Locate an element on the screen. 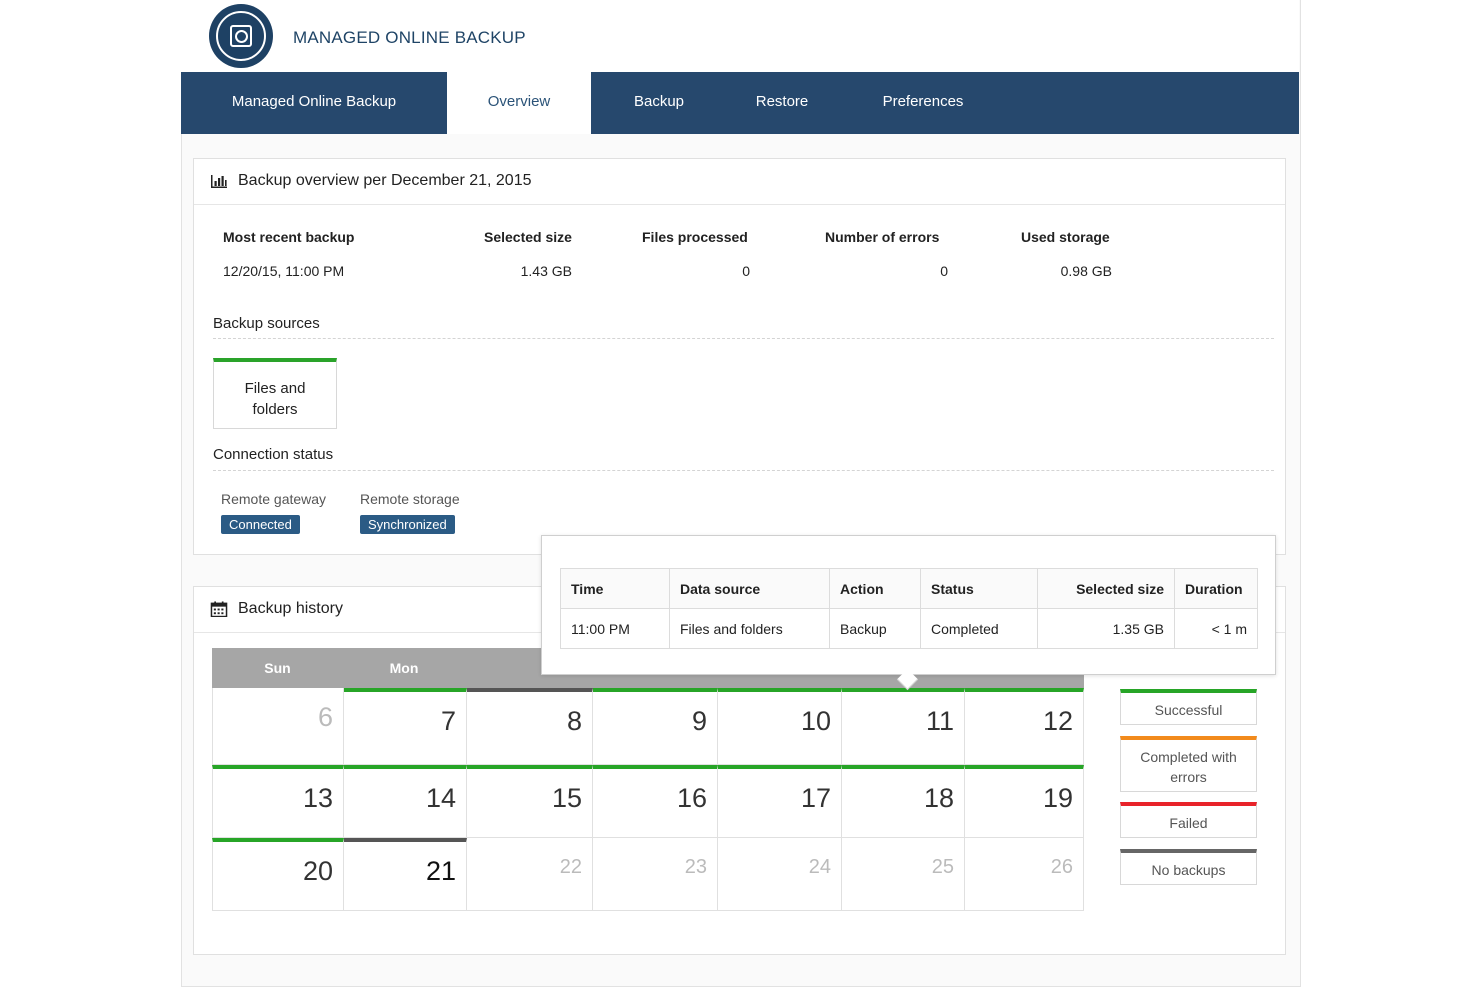  stat-files-value: 0 is located at coordinates (746, 271).